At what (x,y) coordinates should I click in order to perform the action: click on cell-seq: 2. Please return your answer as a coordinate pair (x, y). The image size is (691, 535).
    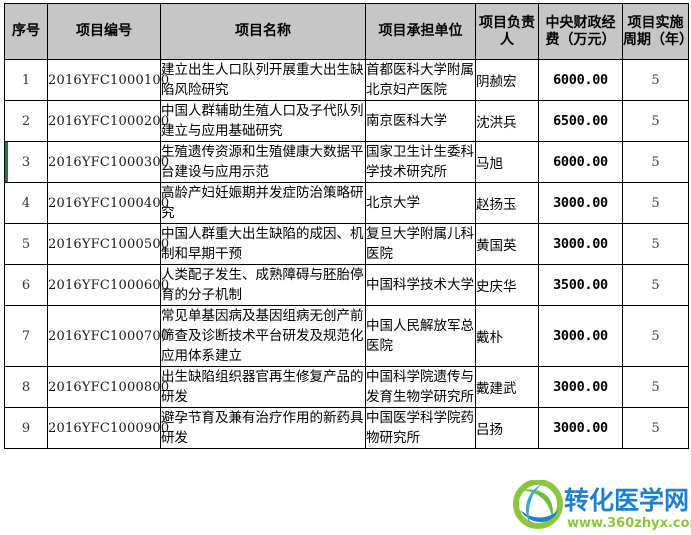
    Looking at the image, I should click on (26, 121).